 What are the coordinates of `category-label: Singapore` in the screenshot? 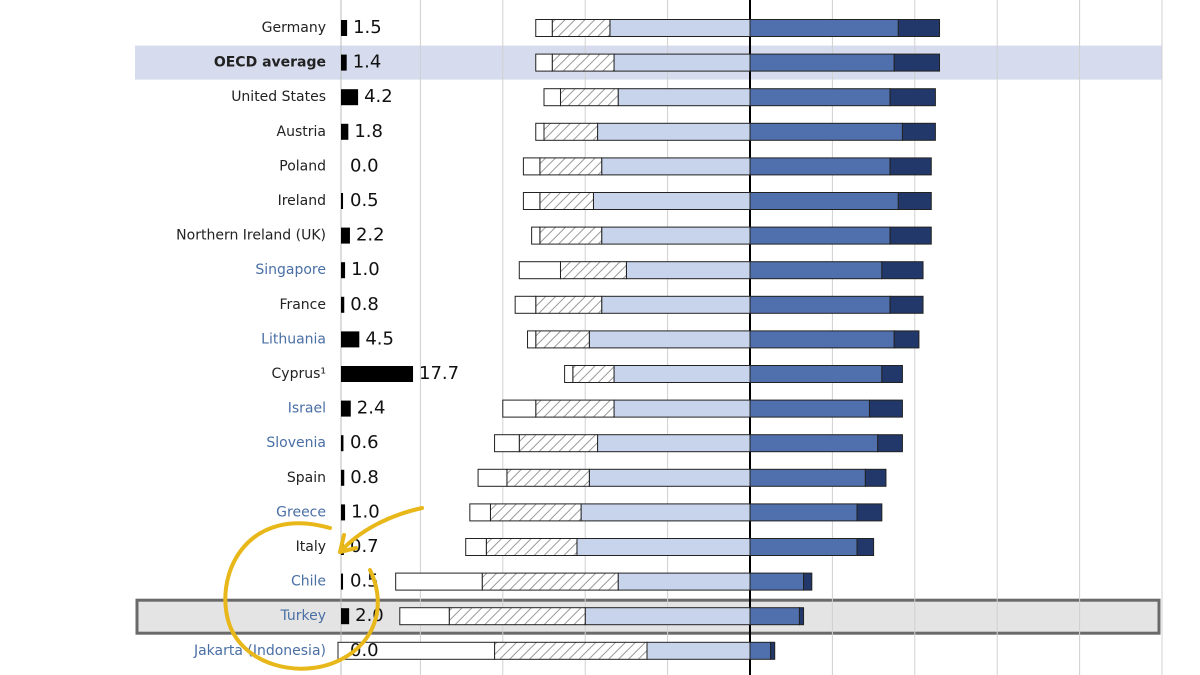 It's located at (290, 270).